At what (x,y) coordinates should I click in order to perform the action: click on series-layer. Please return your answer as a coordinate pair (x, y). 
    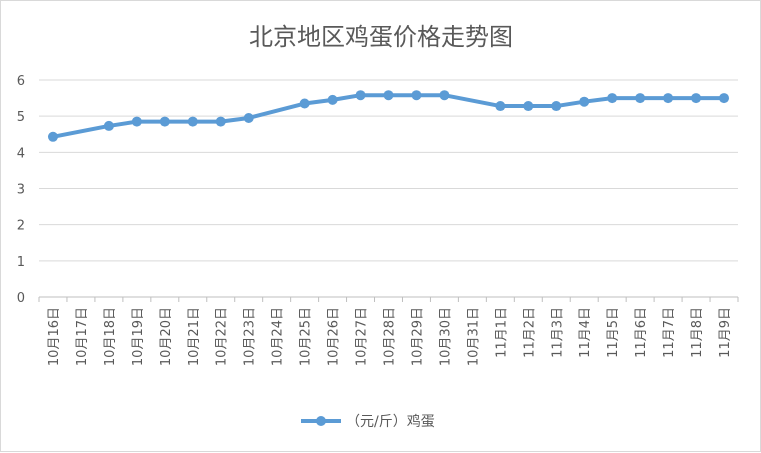
    Looking at the image, I should click on (388, 116).